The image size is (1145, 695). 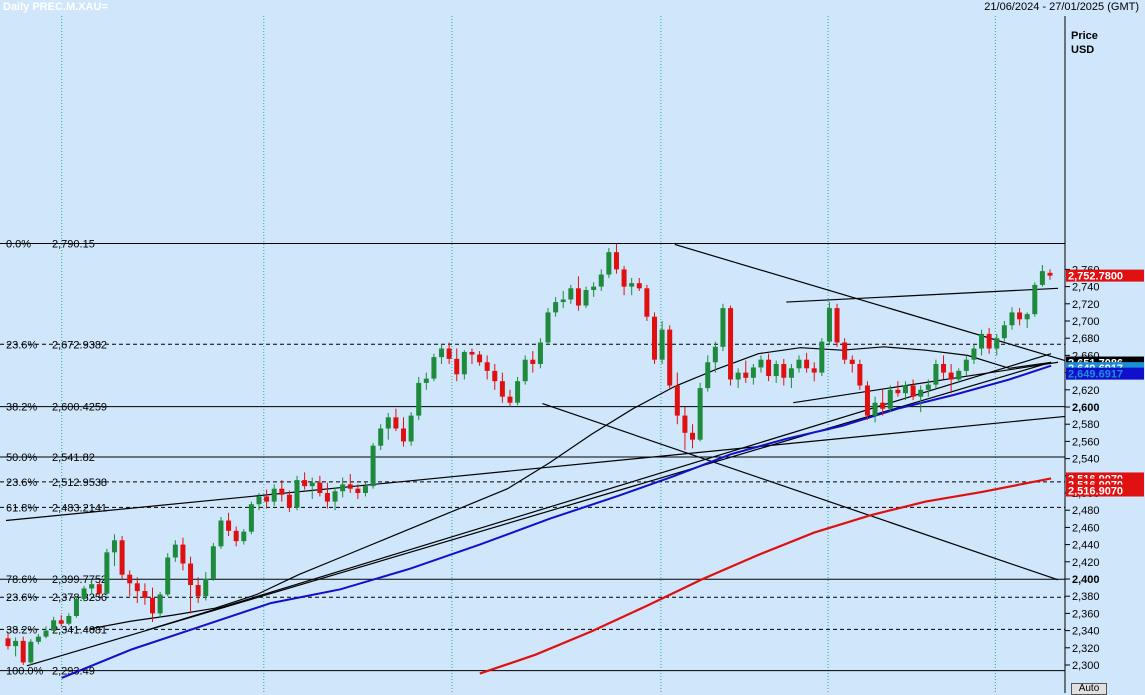 I want to click on trendline, so click(x=800, y=491).